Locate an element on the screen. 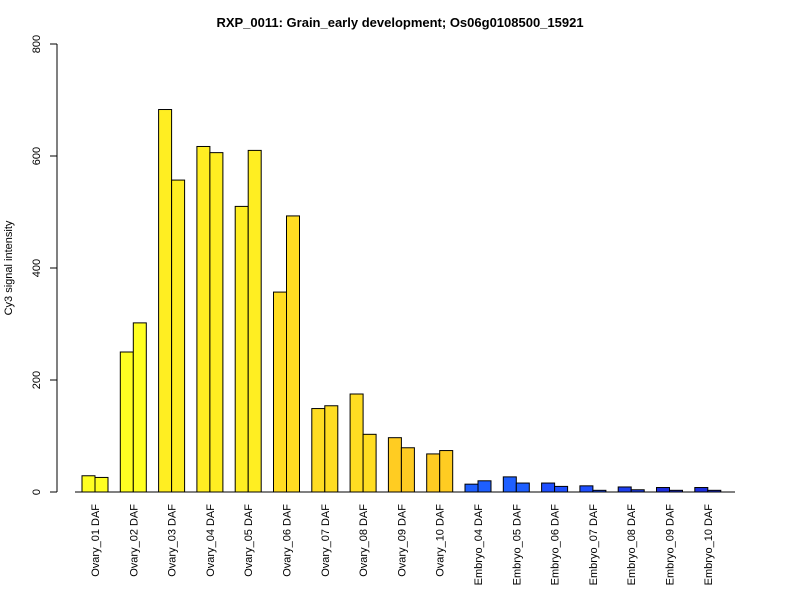 The height and width of the screenshot is (600, 800). x-tick-label: Embryo_04 DAF is located at coordinates (479, 545).